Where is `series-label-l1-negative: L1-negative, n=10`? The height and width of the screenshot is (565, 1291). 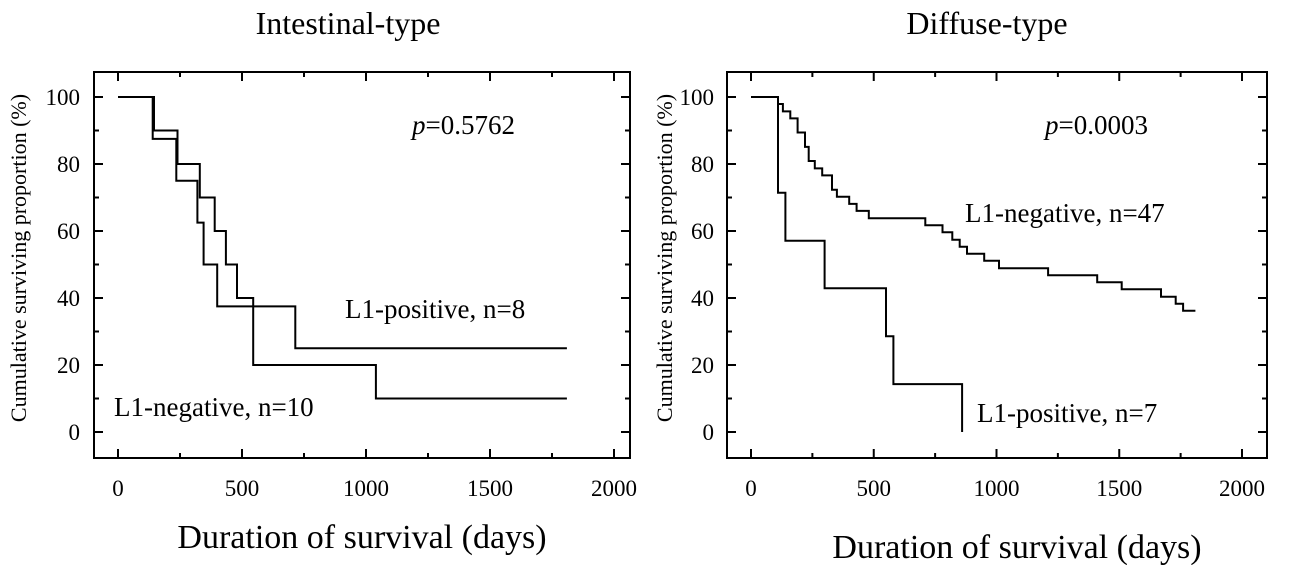
series-label-l1-negative: L1-negative, n=10 is located at coordinates (214, 407).